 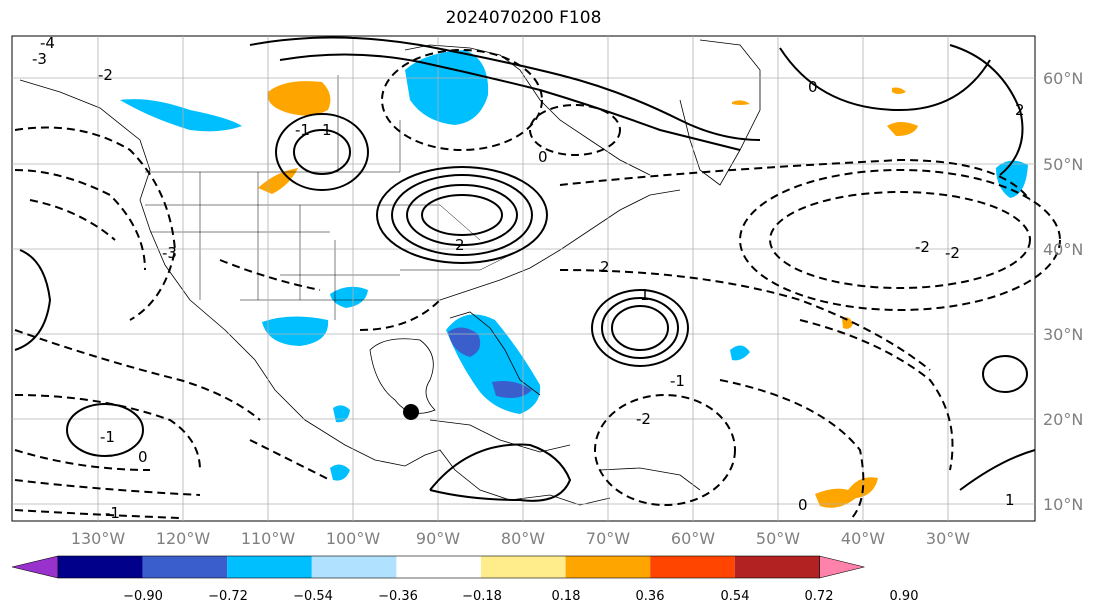 I want to click on fill-darkblue-florida, so click(x=464, y=342).